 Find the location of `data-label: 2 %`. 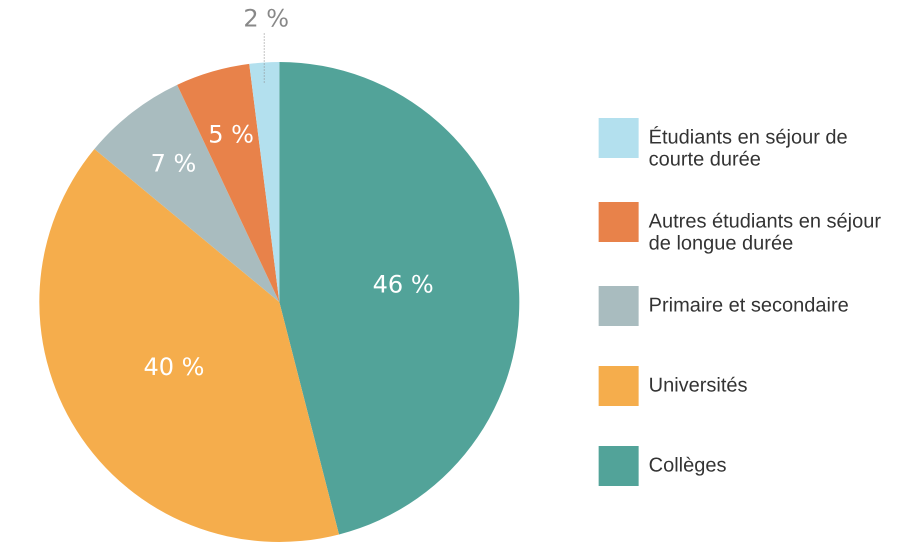

data-label: 2 % is located at coordinates (266, 18).